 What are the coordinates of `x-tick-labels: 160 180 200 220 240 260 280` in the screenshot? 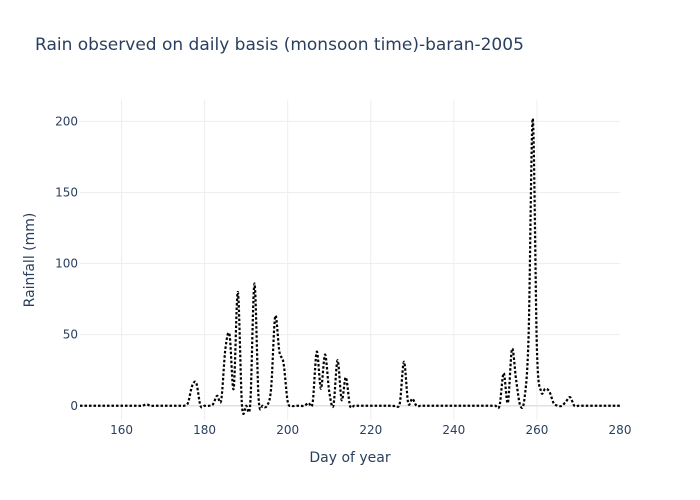 It's located at (370, 430).